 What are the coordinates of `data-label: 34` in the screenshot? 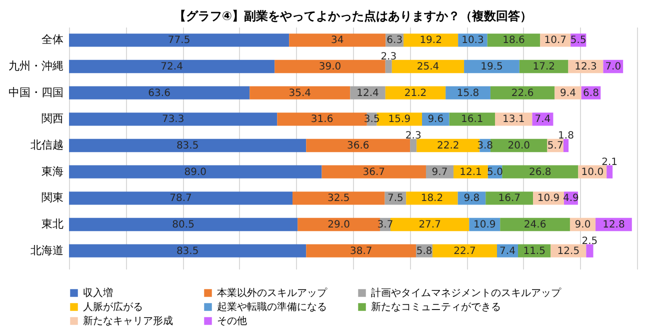 It's located at (337, 40).